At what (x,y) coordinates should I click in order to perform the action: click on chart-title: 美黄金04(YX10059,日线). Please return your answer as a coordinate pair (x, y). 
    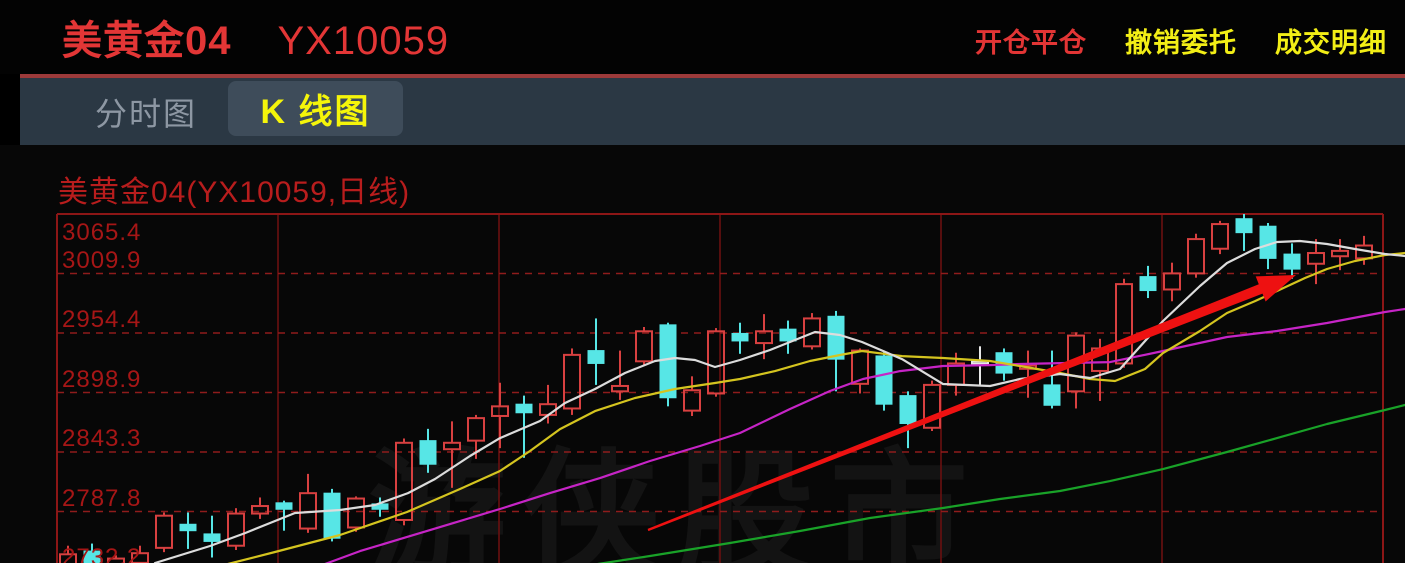
    Looking at the image, I should click on (234, 192).